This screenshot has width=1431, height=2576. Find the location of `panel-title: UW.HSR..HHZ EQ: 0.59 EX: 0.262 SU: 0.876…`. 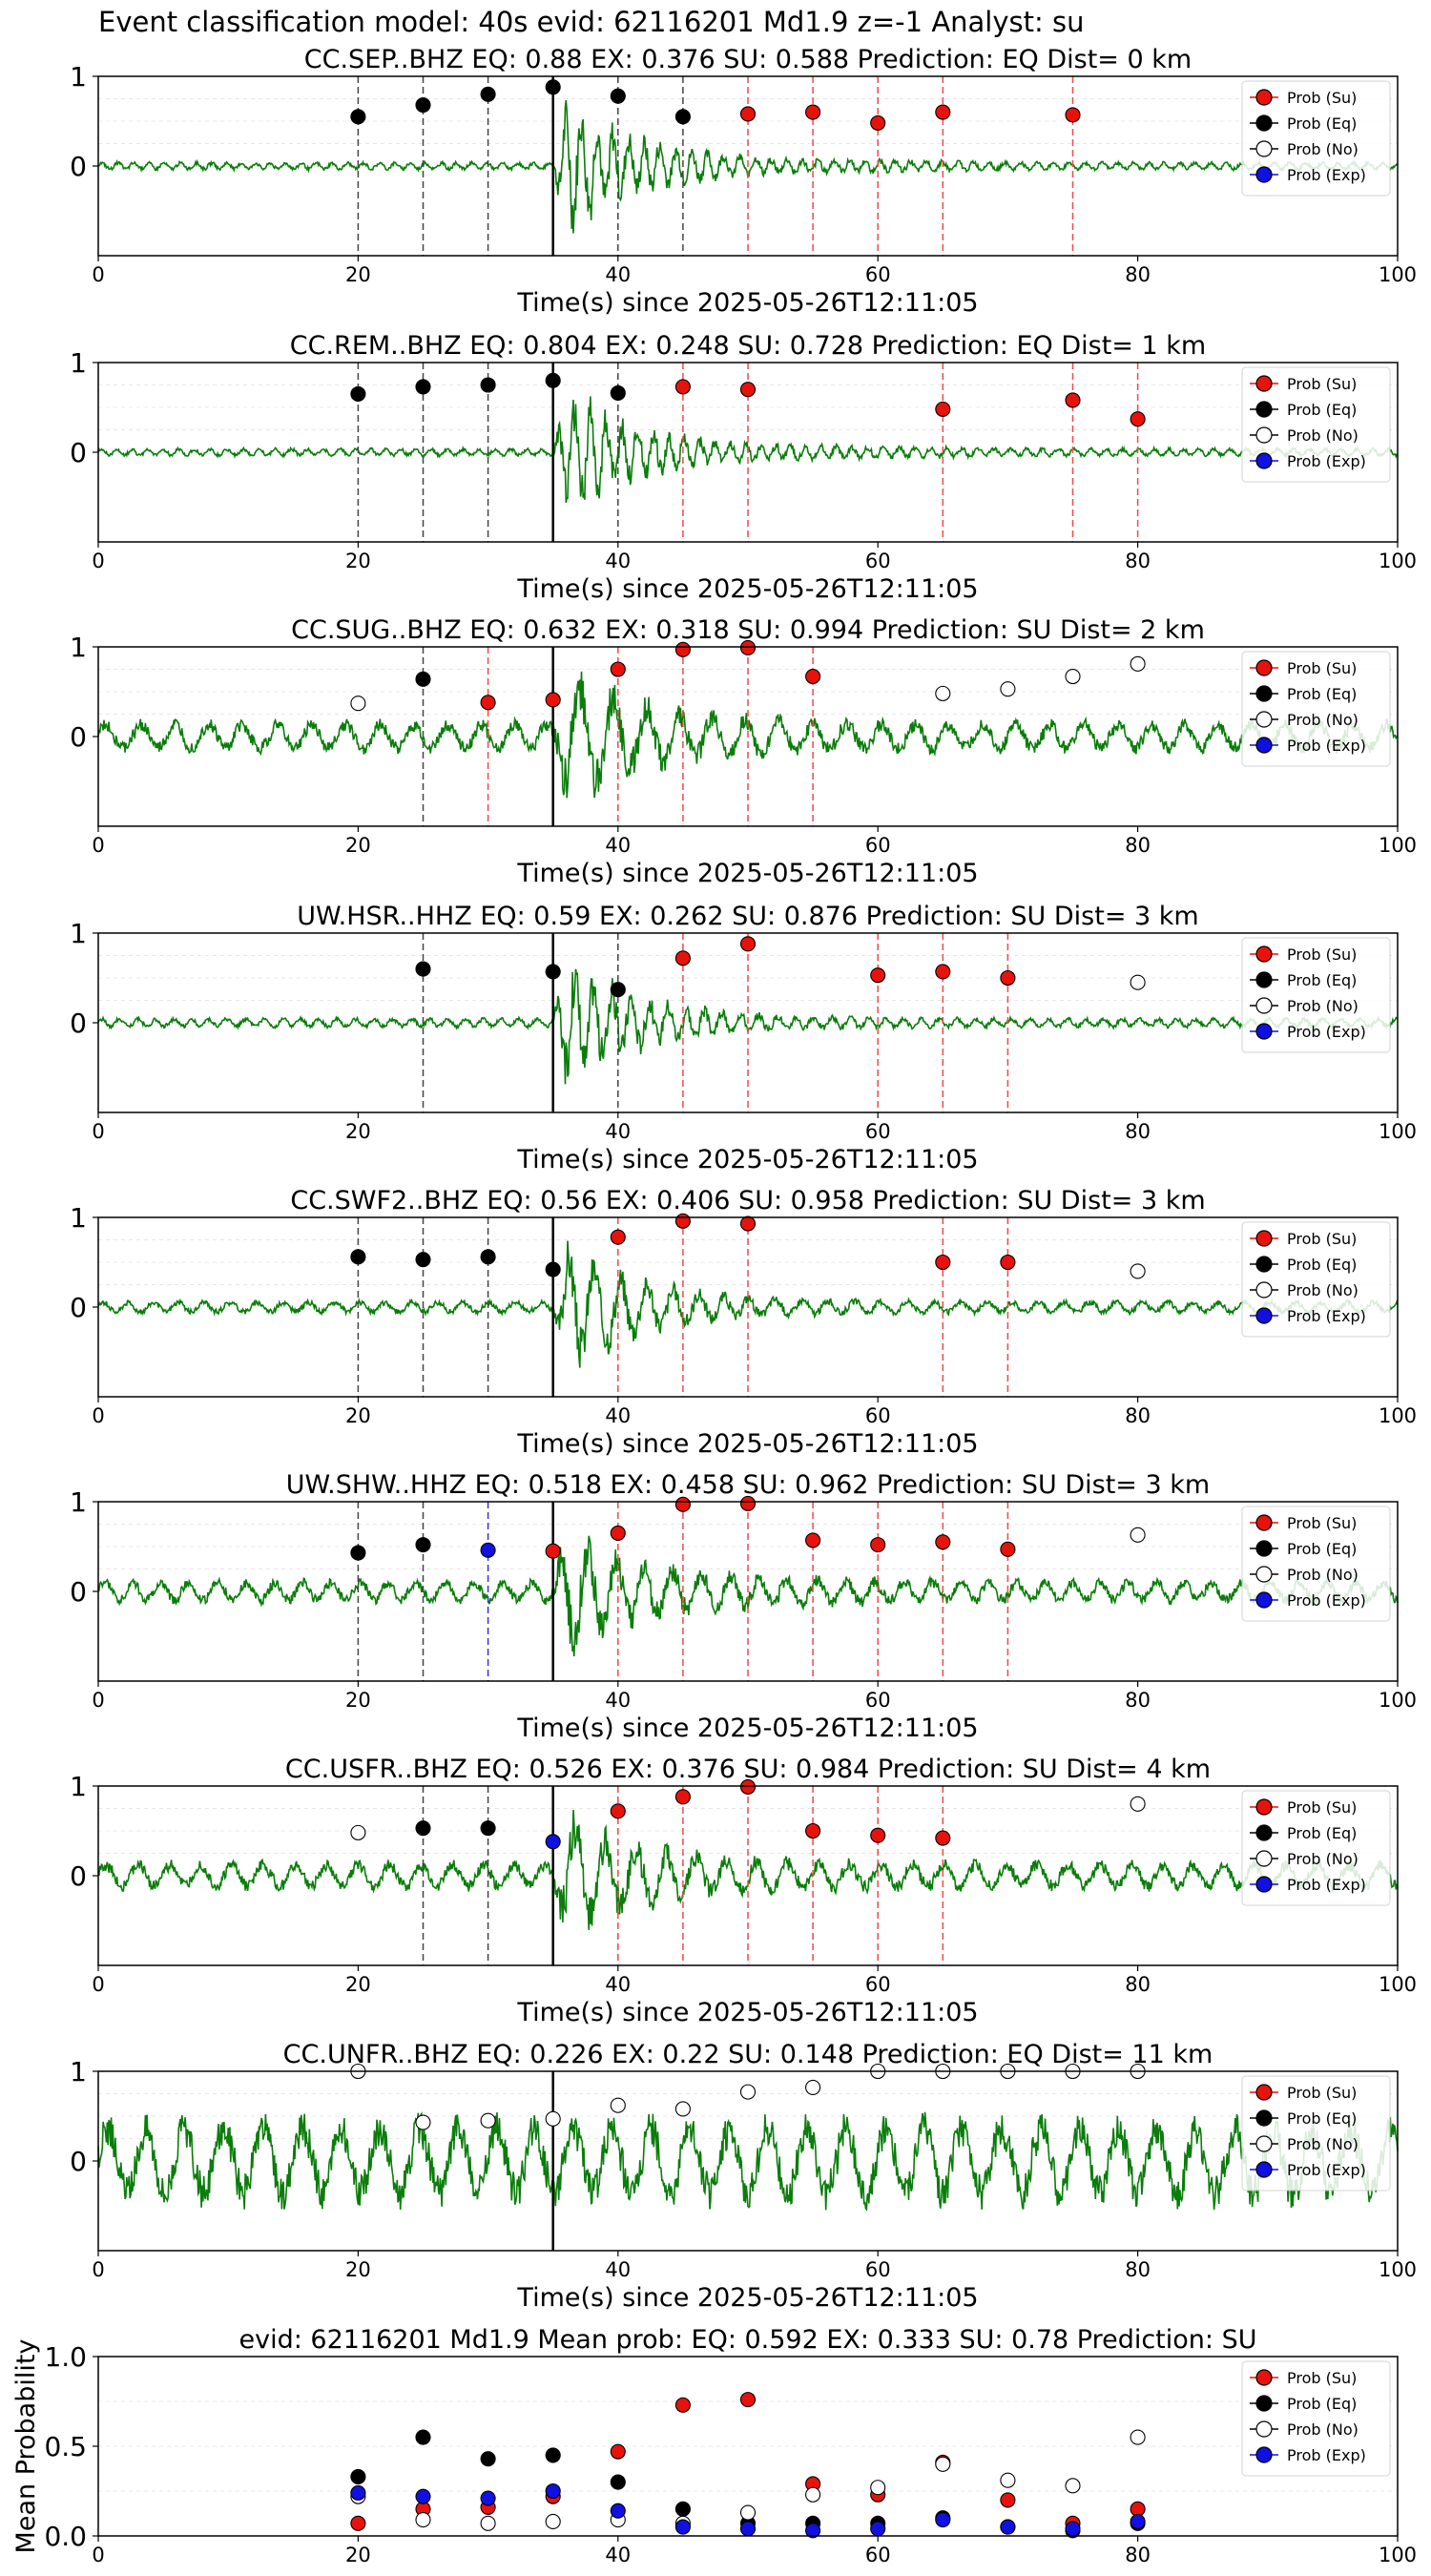

panel-title: UW.HSR..HHZ EQ: 0.59 EX: 0.262 SU: 0.876… is located at coordinates (747, 916).